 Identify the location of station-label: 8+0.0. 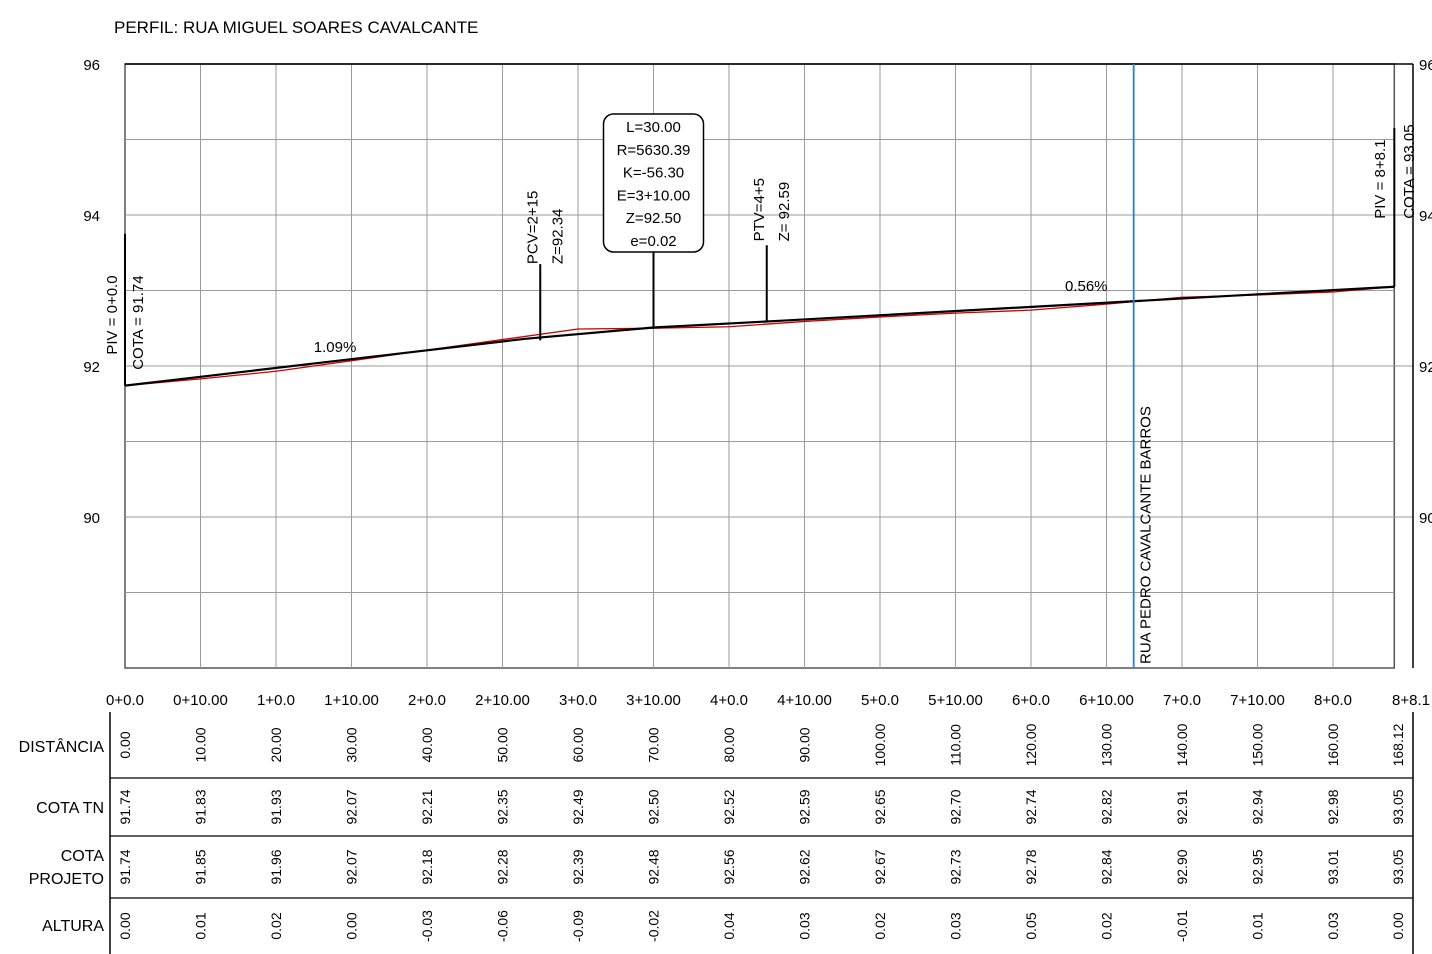
(1333, 700).